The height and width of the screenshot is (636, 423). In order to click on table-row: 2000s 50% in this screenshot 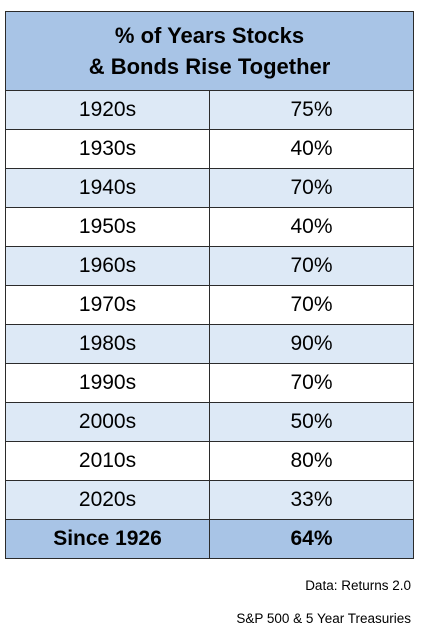, I will do `click(209, 422)`.